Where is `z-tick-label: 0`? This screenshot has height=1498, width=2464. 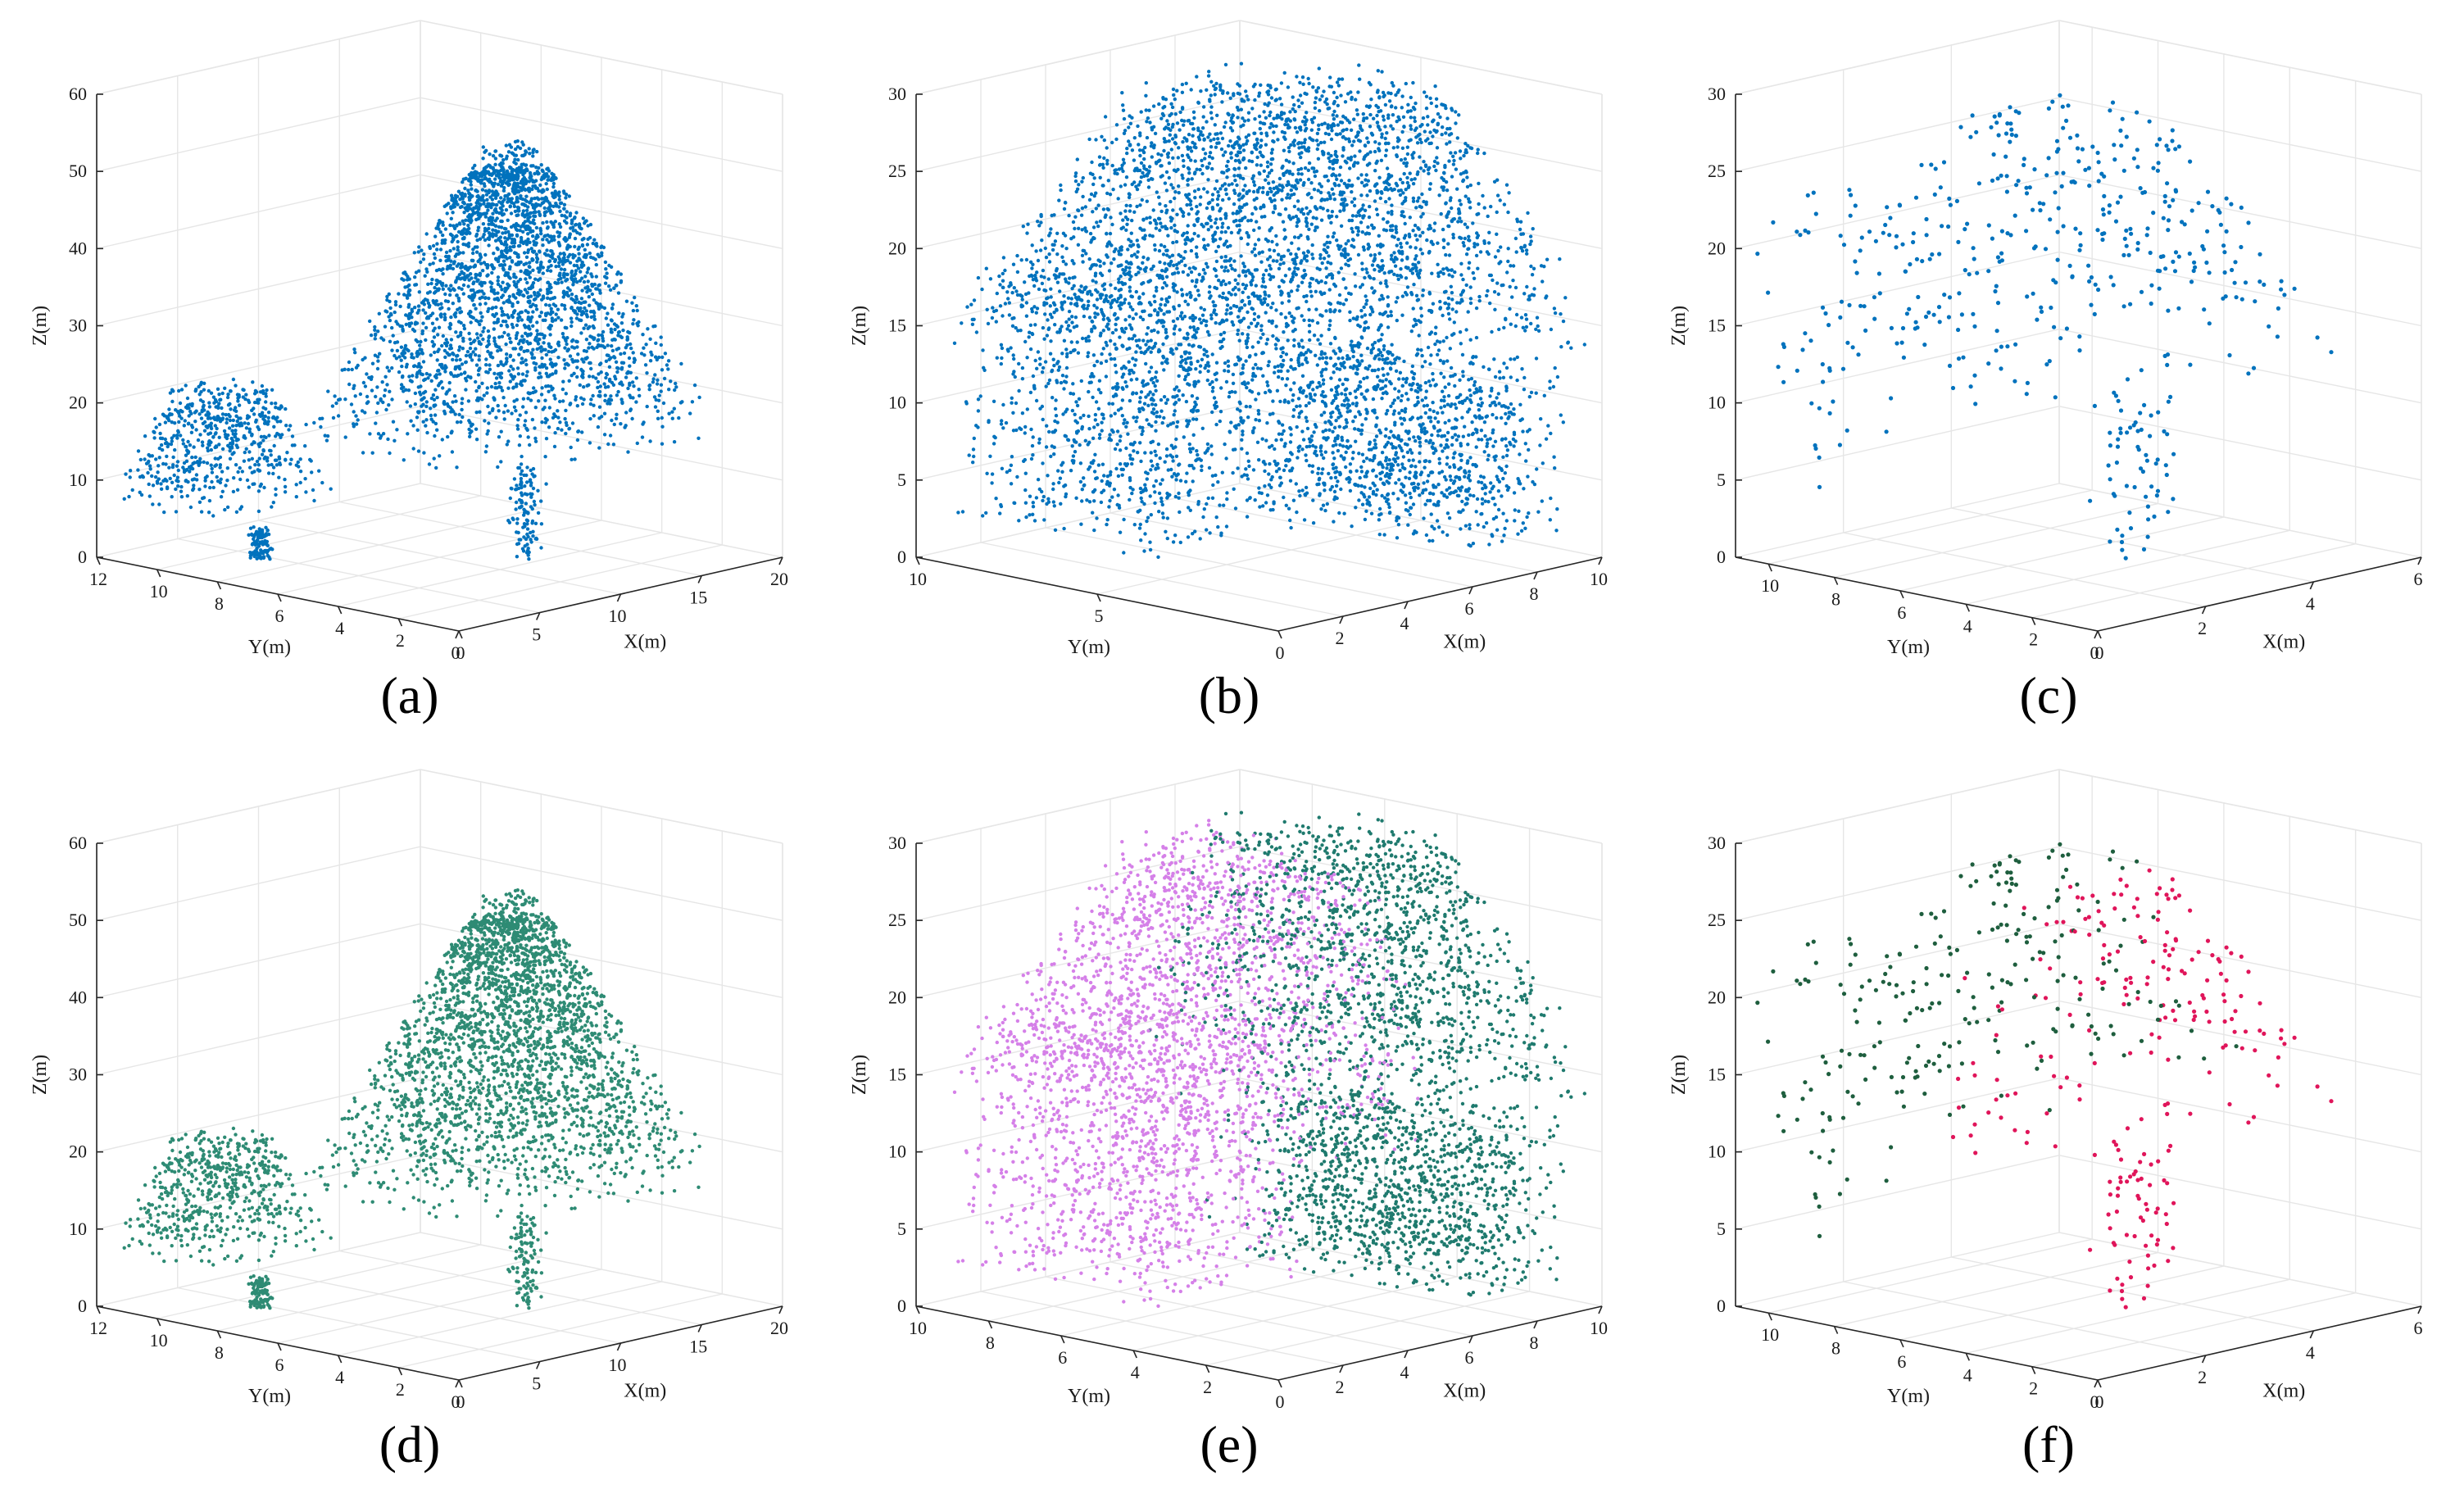
z-tick-label: 0 is located at coordinates (82, 557).